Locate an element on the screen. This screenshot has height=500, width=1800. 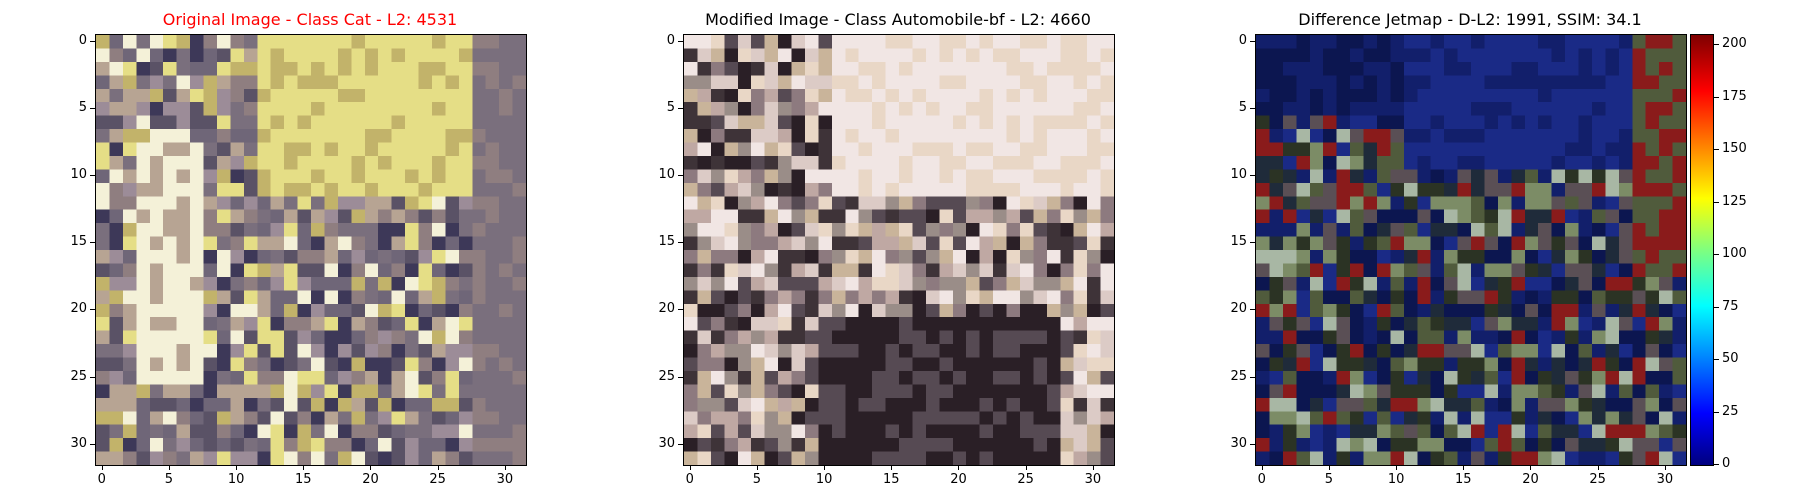
colorbar-tick-label: 0 is located at coordinates (1726, 463).